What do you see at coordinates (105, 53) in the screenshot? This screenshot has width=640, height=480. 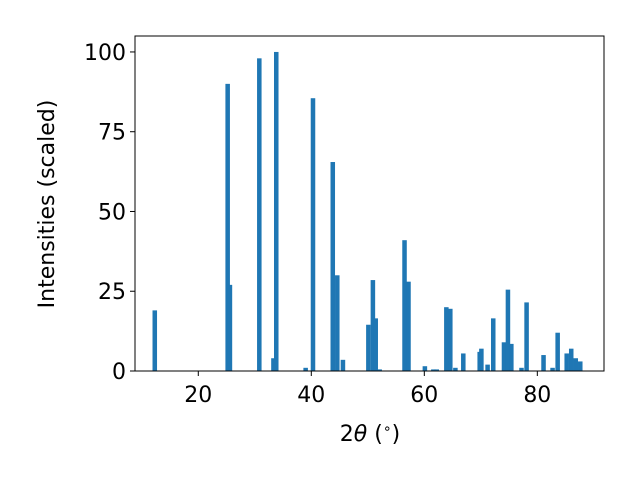 I see `y-tick-label: 100` at bounding box center [105, 53].